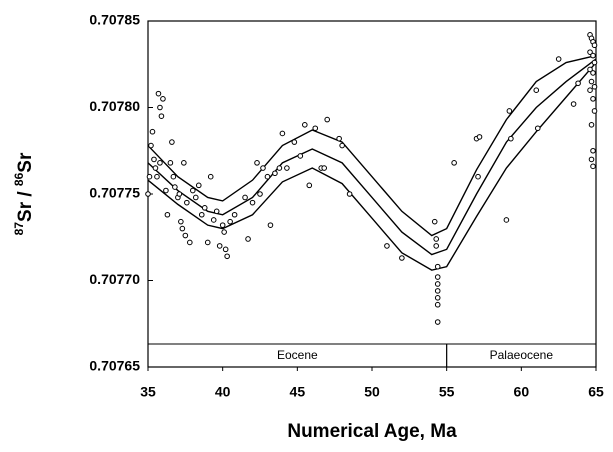 This screenshot has height=452, width=613. I want to click on x-tick-label: 50, so click(372, 392).